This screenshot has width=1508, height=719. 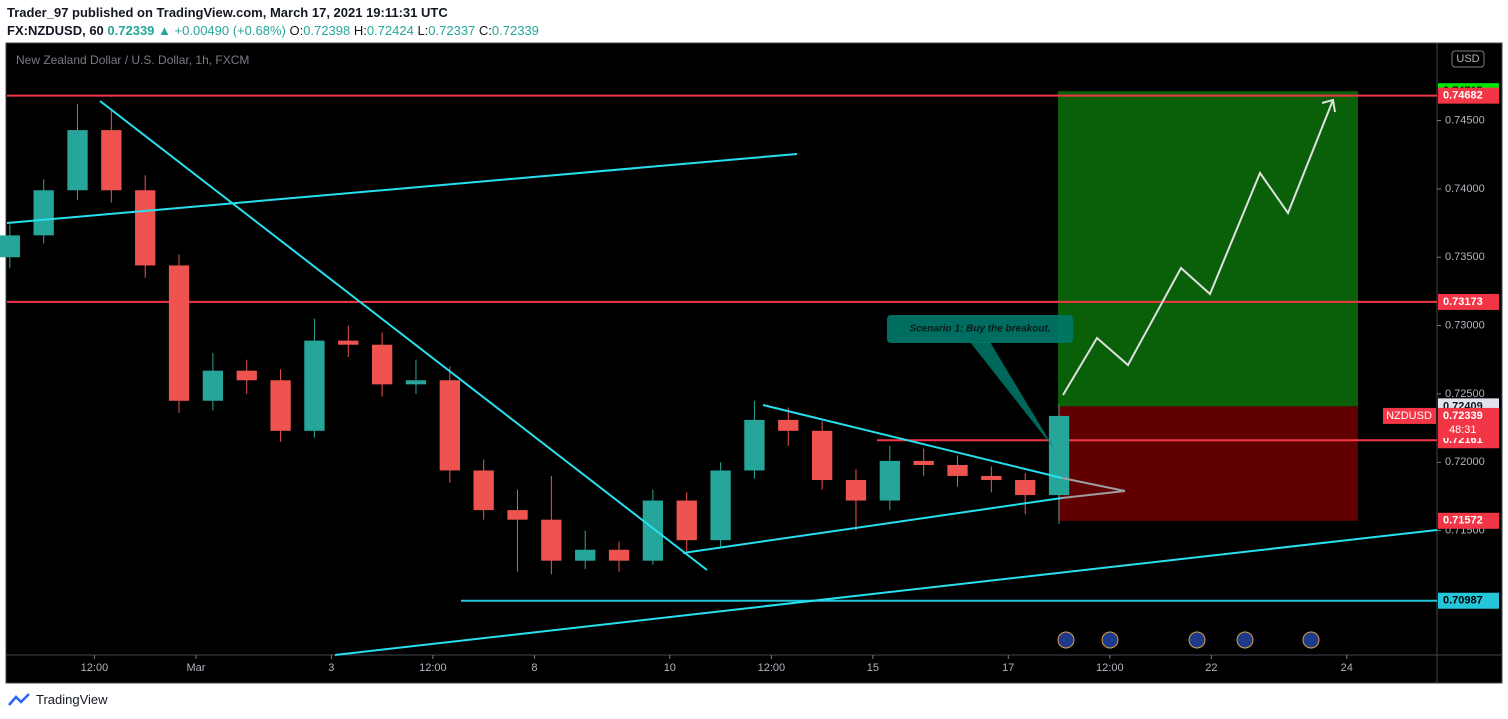 What do you see at coordinates (1211, 668) in the screenshot?
I see `x-tick-label: 22` at bounding box center [1211, 668].